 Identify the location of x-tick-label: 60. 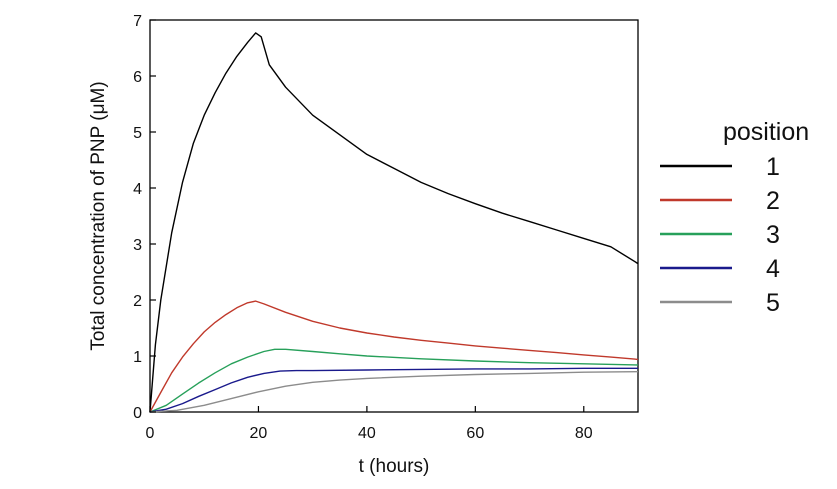
(475, 433).